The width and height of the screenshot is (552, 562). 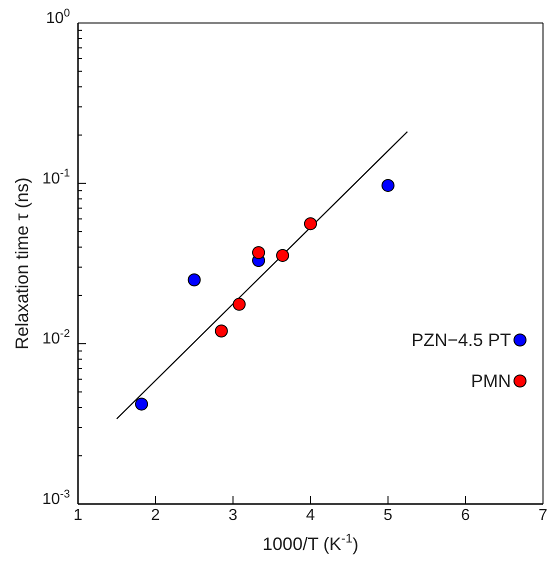 I want to click on y-tick-label: 10$^{-3}$, so click(x=56, y=498).